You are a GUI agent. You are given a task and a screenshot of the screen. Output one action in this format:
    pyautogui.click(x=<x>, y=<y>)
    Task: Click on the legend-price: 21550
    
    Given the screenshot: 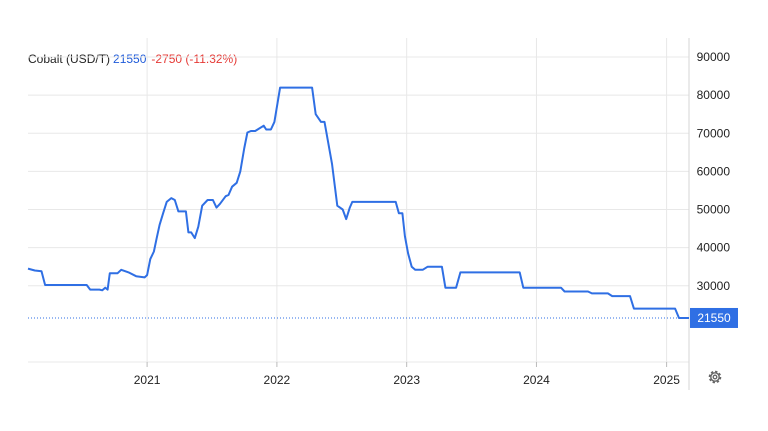 What is the action you would take?
    pyautogui.click(x=130, y=59)
    